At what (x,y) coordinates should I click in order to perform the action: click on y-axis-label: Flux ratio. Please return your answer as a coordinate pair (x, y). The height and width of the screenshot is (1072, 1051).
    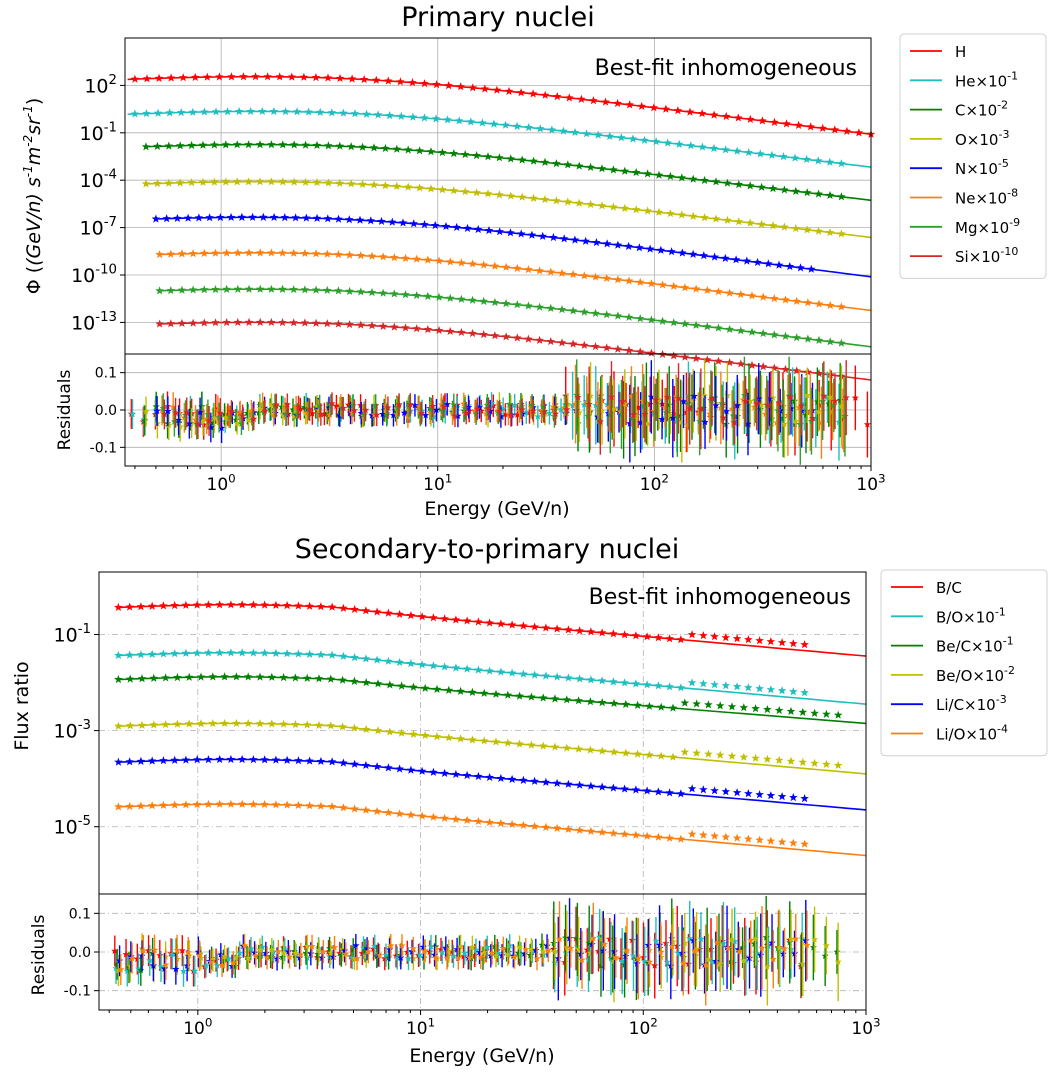
    Looking at the image, I should click on (22, 705).